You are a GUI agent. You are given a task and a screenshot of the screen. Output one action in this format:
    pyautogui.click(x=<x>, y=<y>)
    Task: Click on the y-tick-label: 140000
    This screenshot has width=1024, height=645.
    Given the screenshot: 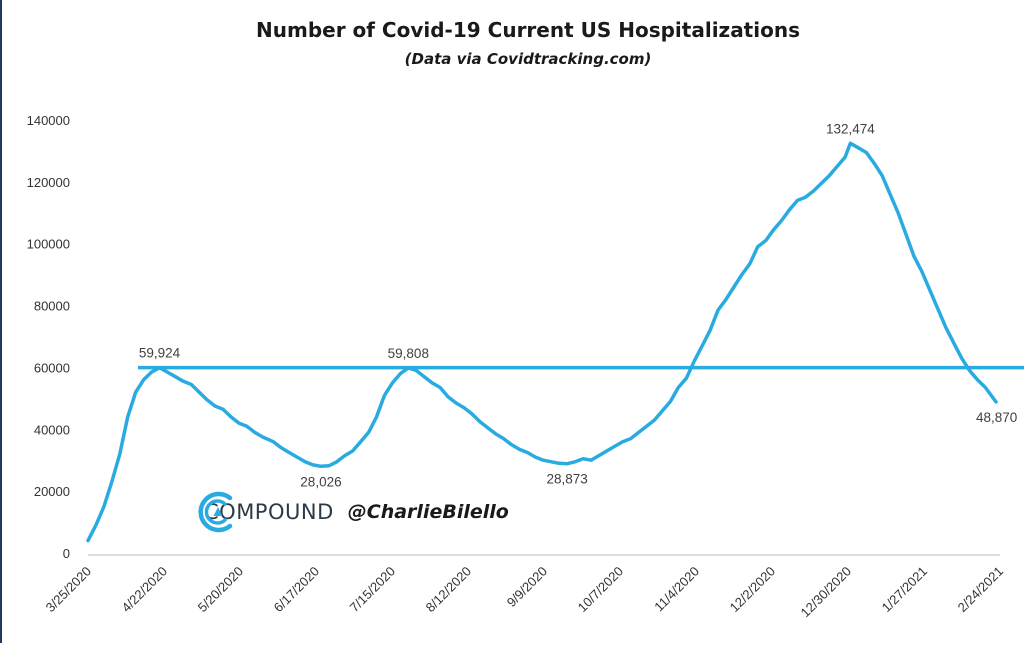 What is the action you would take?
    pyautogui.click(x=48, y=120)
    